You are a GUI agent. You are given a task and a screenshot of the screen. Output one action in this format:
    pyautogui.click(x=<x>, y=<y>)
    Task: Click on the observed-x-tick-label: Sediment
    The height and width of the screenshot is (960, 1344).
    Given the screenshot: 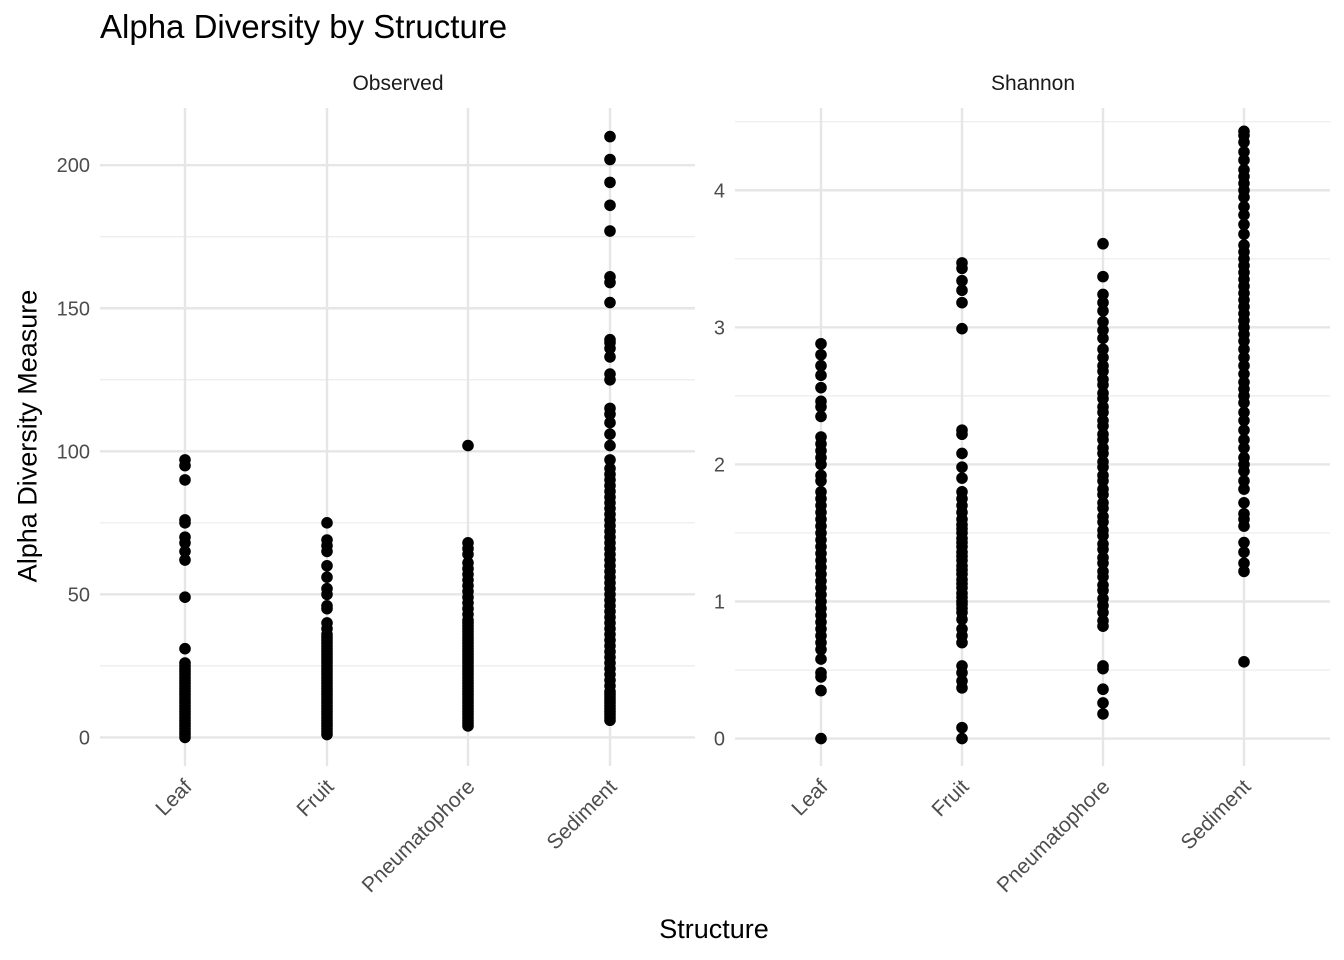 What is the action you would take?
    pyautogui.click(x=582, y=814)
    